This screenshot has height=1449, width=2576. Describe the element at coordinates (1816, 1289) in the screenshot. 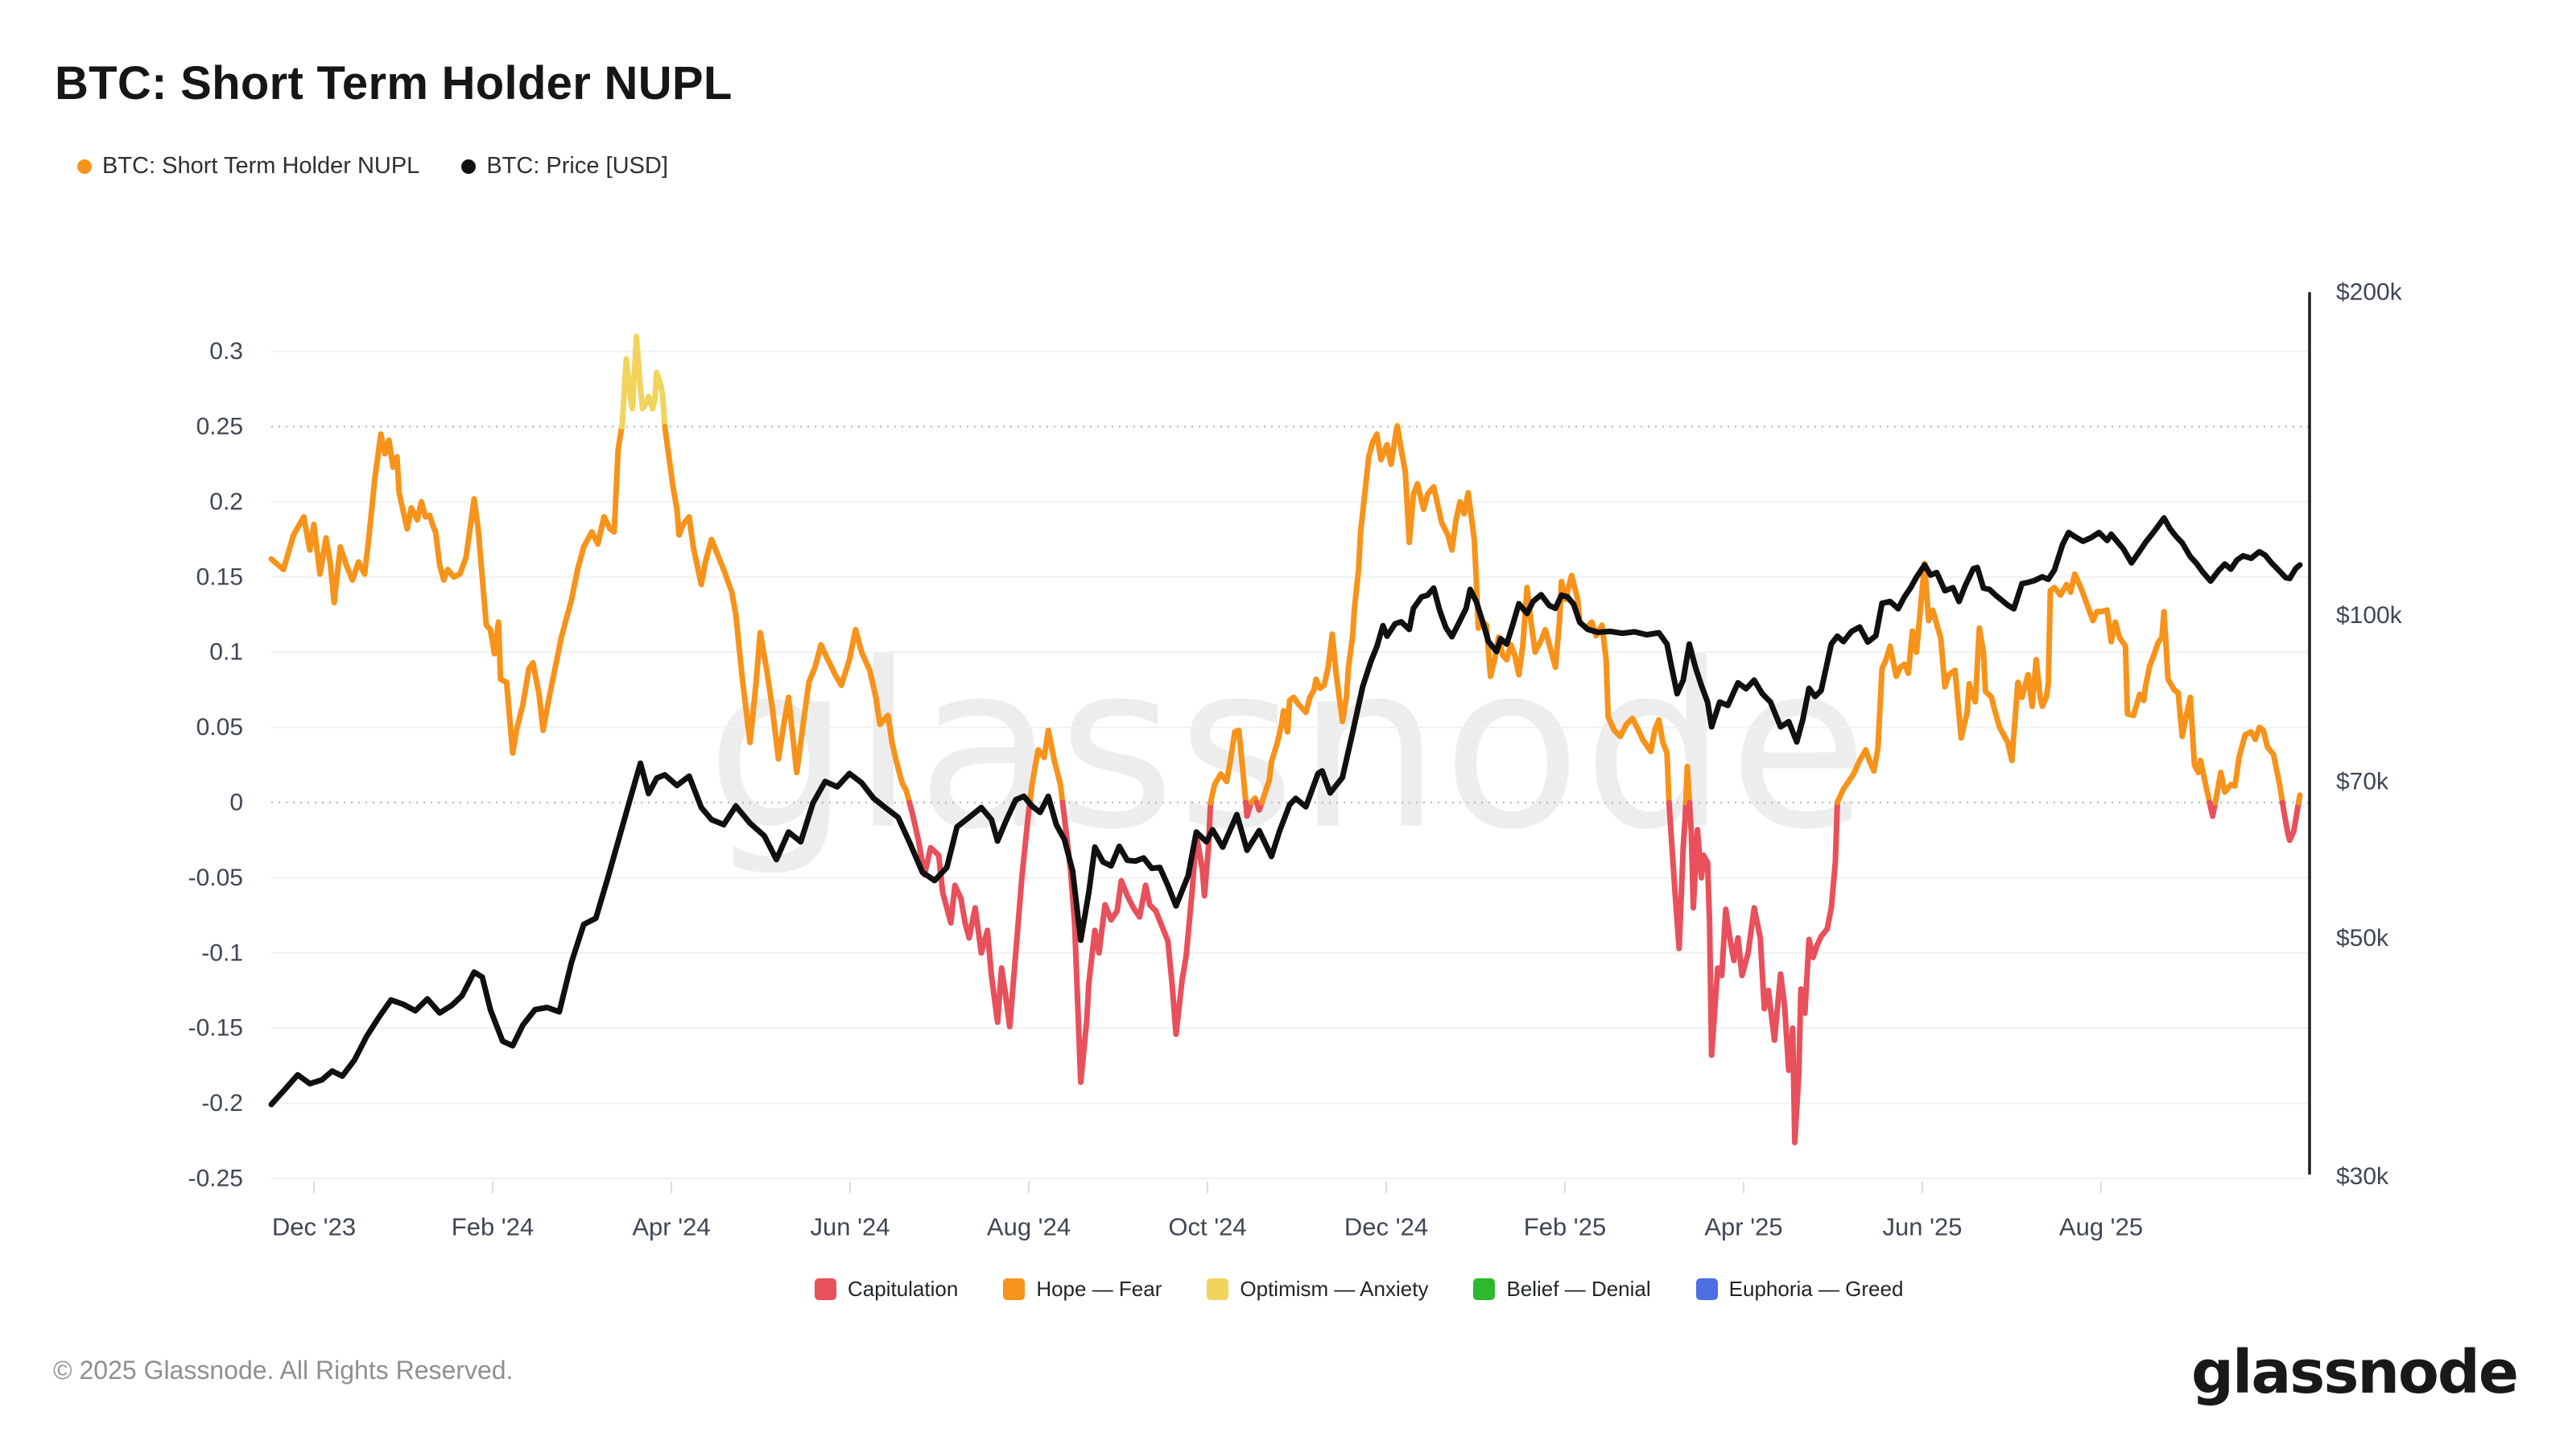

I see `legend-label: Euphoria — Greed` at that location.